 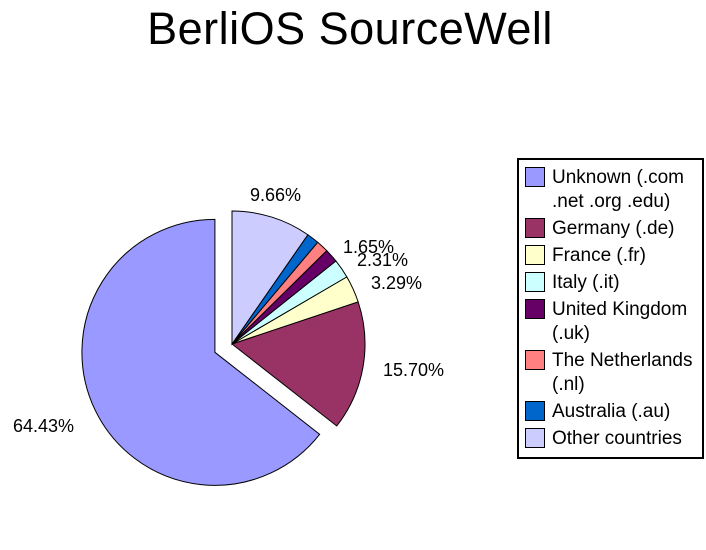 What do you see at coordinates (618, 189) in the screenshot?
I see `legend-label-unknown: Unknown (.com .net .org .edu)` at bounding box center [618, 189].